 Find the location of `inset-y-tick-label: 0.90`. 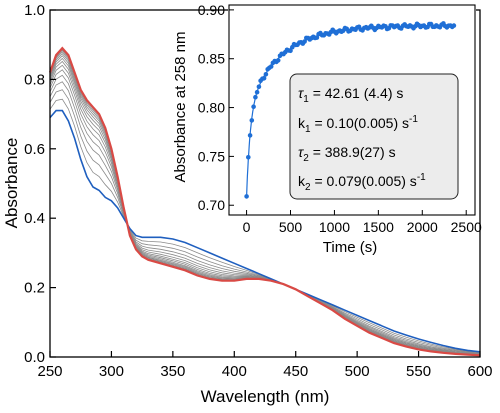

inset-y-tick-label: 0.90 is located at coordinates (211, 10).